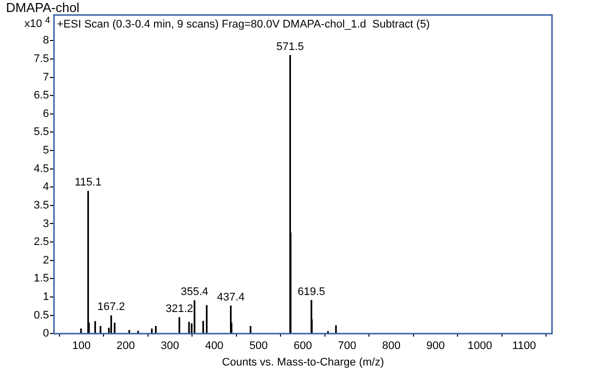 This screenshot has height=379, width=600. What do you see at coordinates (45, 77) in the screenshot?
I see `y-tick-label: 7` at bounding box center [45, 77].